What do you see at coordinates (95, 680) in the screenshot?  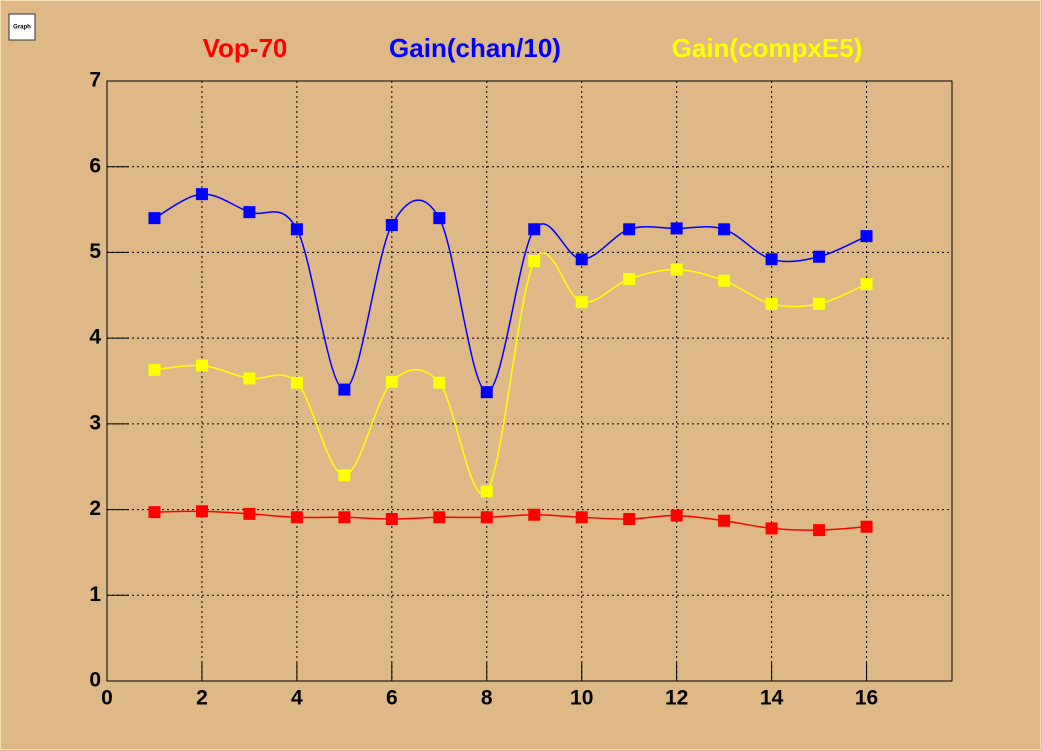 I see `y-tick-label: 0` at bounding box center [95, 680].